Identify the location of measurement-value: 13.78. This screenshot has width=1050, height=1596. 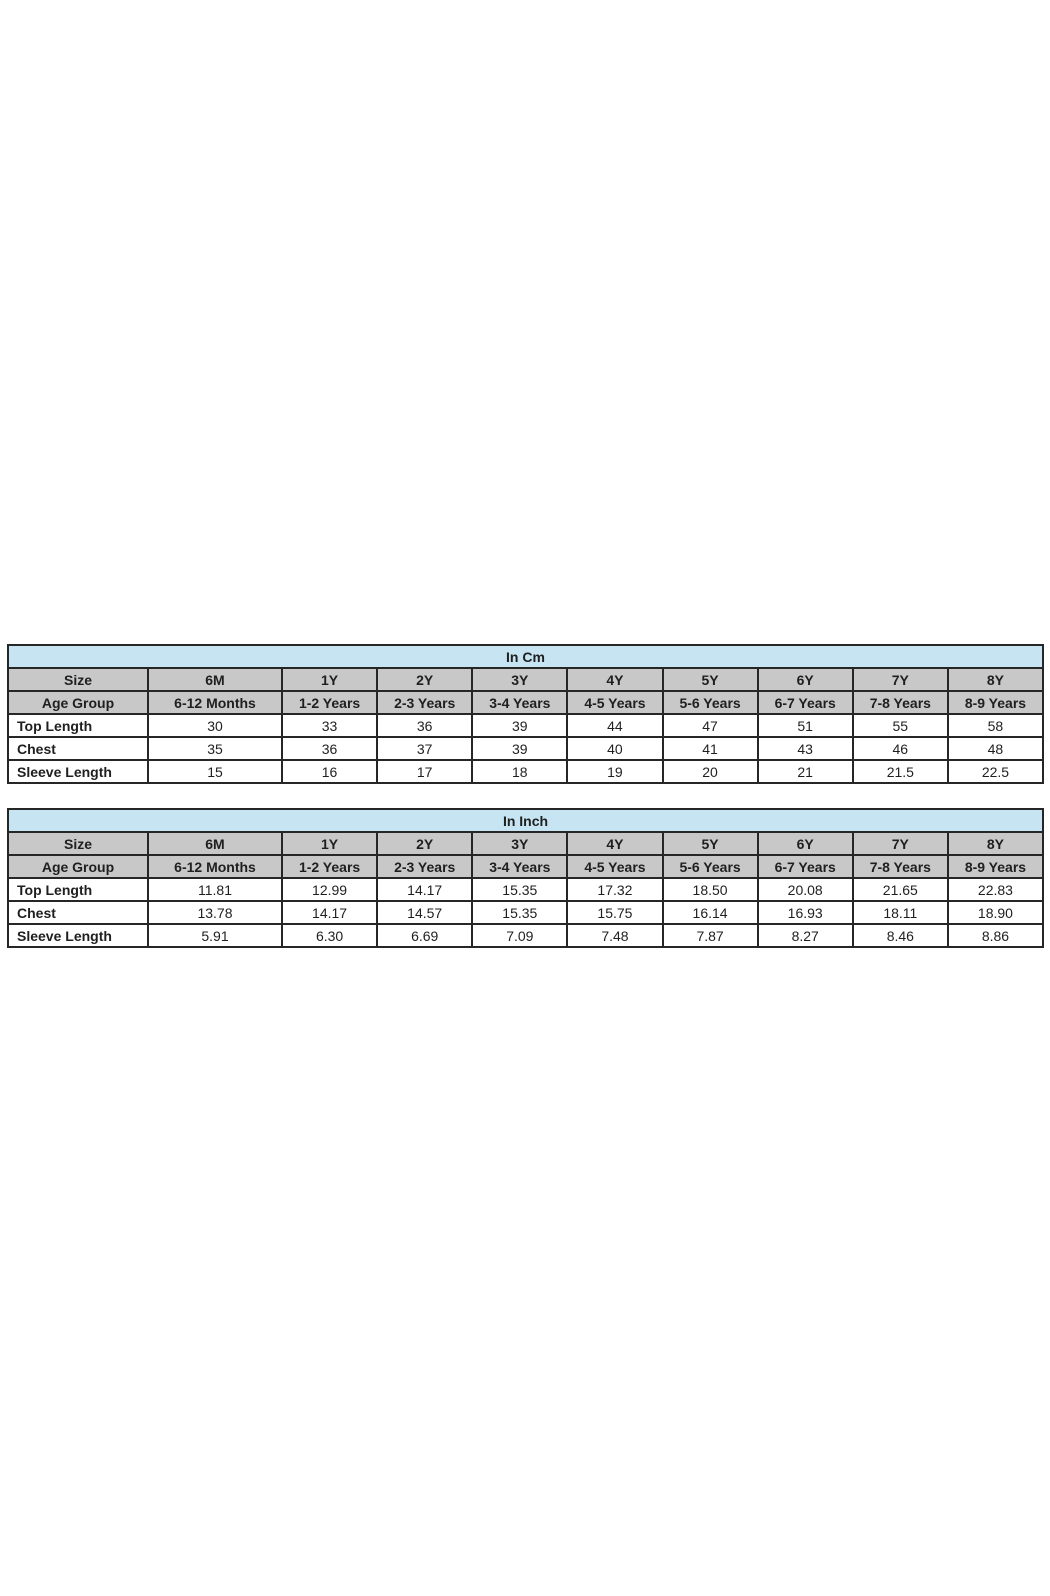
(215, 912).